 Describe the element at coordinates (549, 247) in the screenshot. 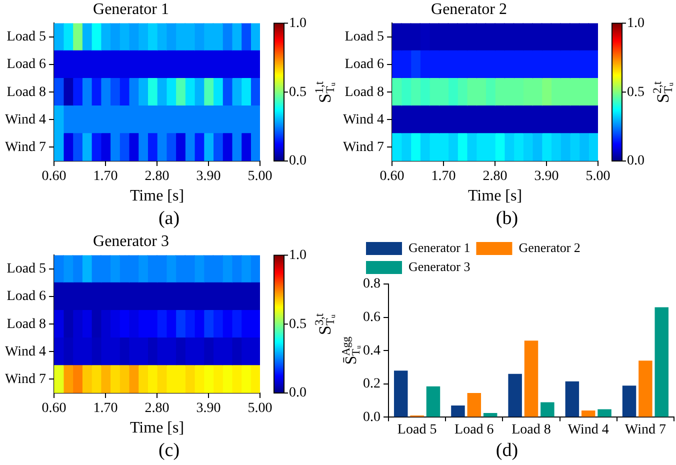

I see `legend-label: Generator 2` at that location.